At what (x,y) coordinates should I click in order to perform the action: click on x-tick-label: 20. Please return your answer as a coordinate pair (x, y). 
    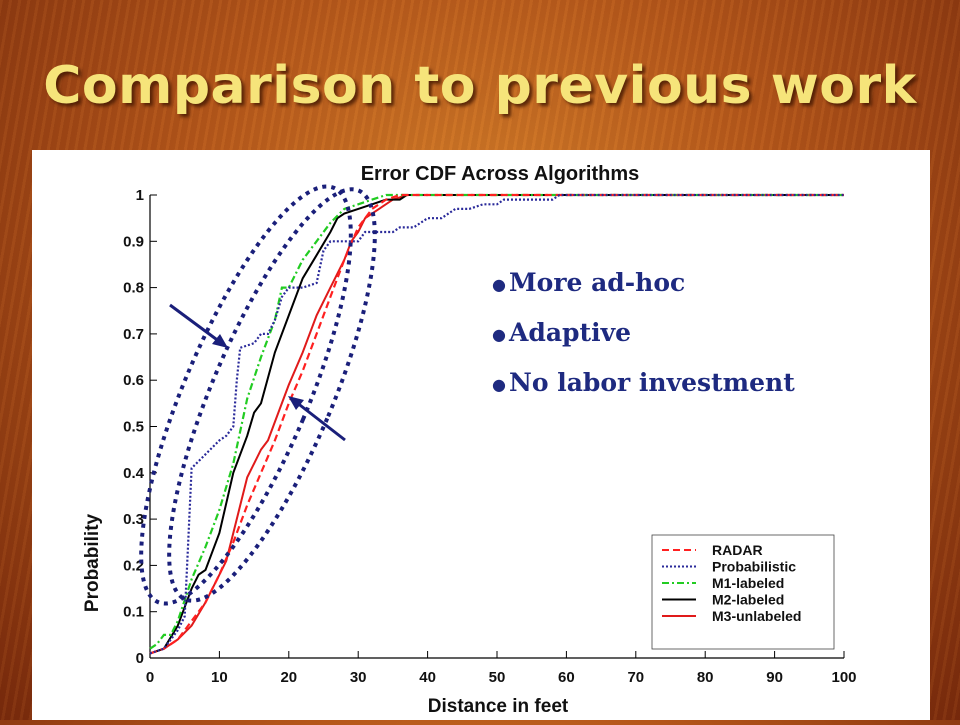
    Looking at the image, I should click on (288, 677).